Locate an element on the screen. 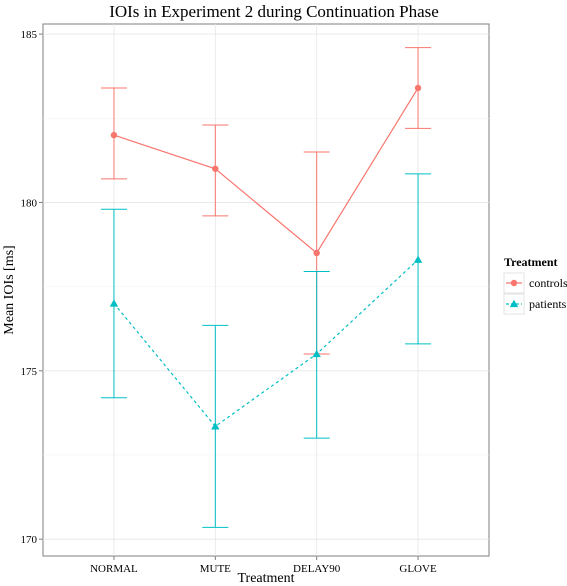 This screenshot has width=567, height=586. legend-label: controls is located at coordinates (548, 283).